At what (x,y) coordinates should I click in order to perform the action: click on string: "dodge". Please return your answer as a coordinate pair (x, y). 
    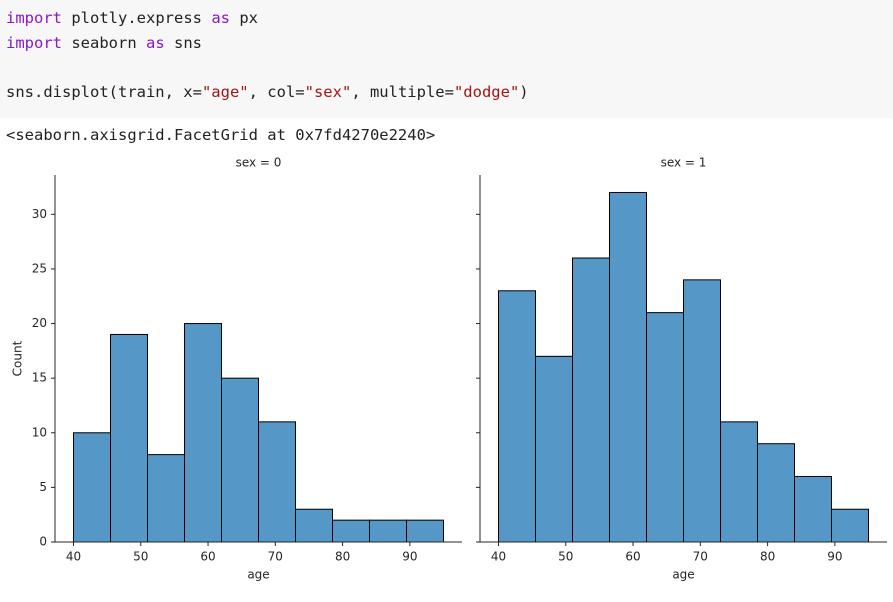
    Looking at the image, I should click on (486, 92).